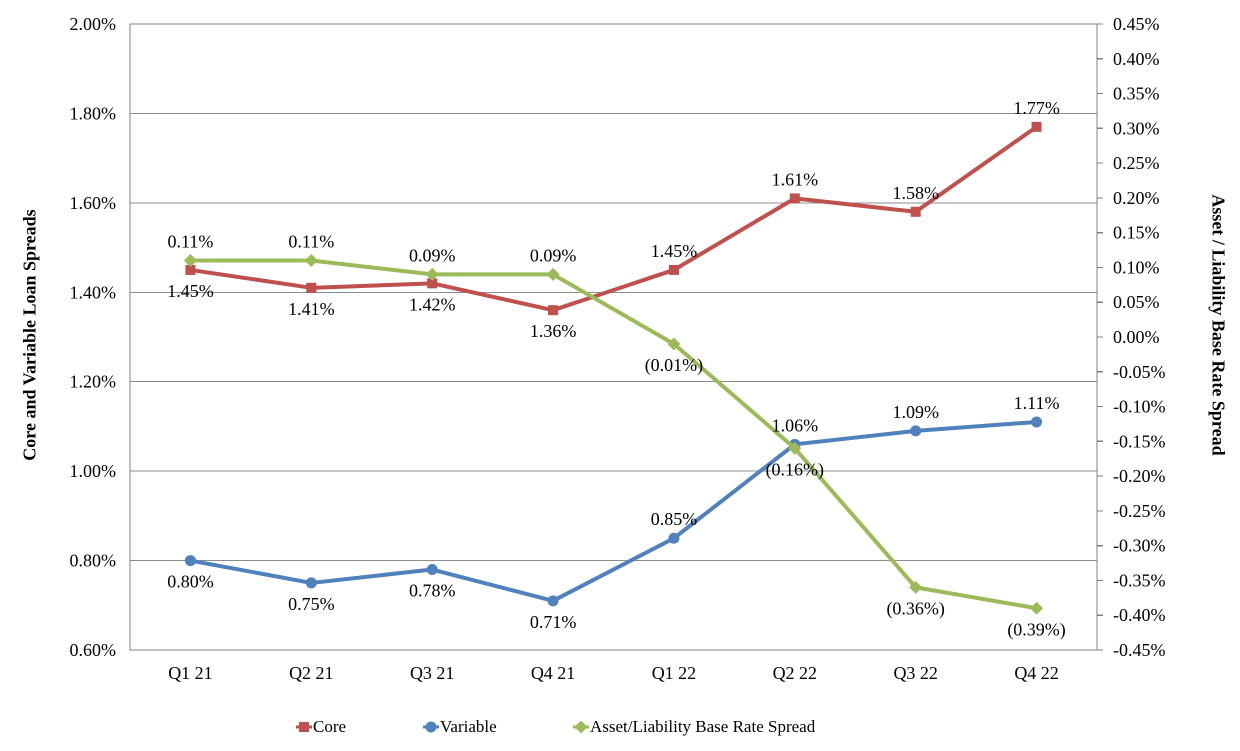 The height and width of the screenshot is (751, 1240). Describe the element at coordinates (1139, 615) in the screenshot. I see `right-axis-tick-label: -0.40%` at that location.